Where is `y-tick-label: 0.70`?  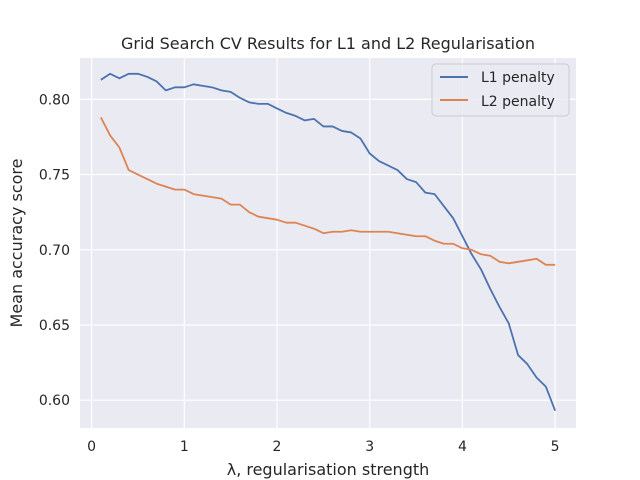
y-tick-label: 0.70 is located at coordinates (54, 251).